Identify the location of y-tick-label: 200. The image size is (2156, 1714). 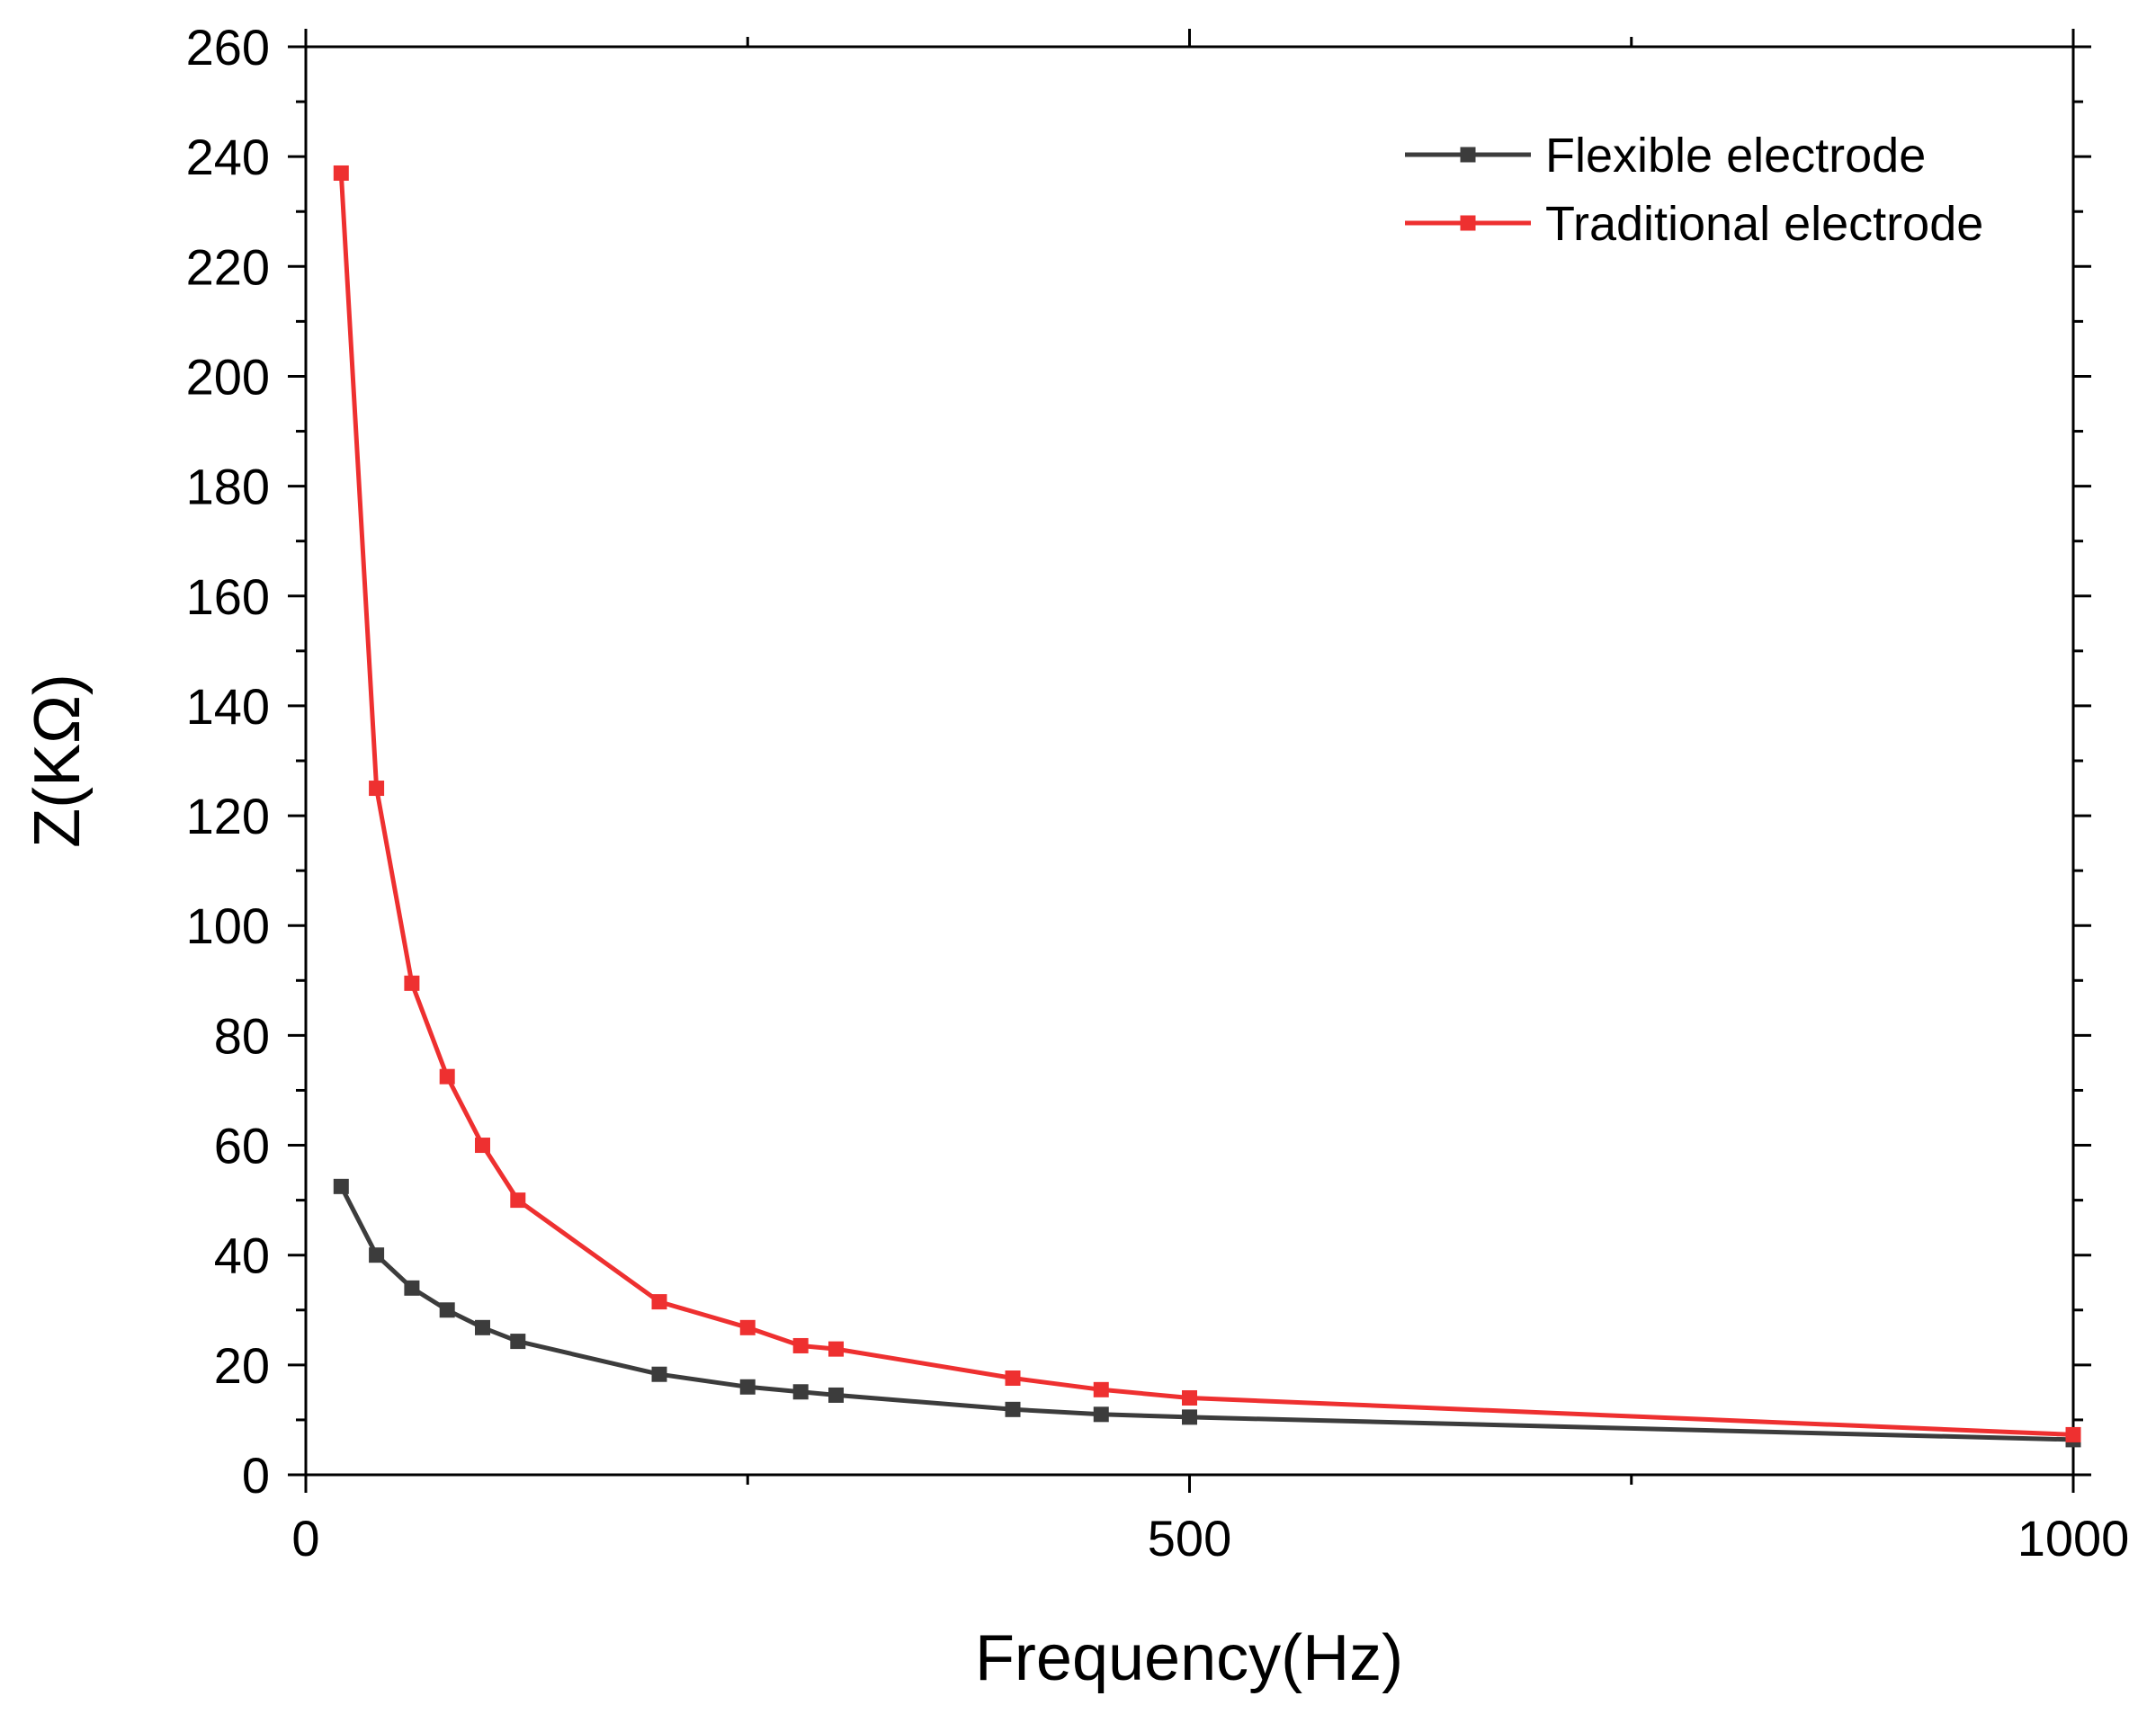
(228, 376).